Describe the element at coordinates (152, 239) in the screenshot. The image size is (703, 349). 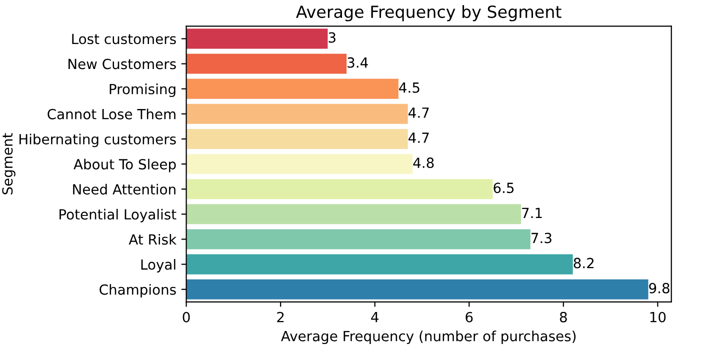
I see `y-tick-label: At Risk` at that location.